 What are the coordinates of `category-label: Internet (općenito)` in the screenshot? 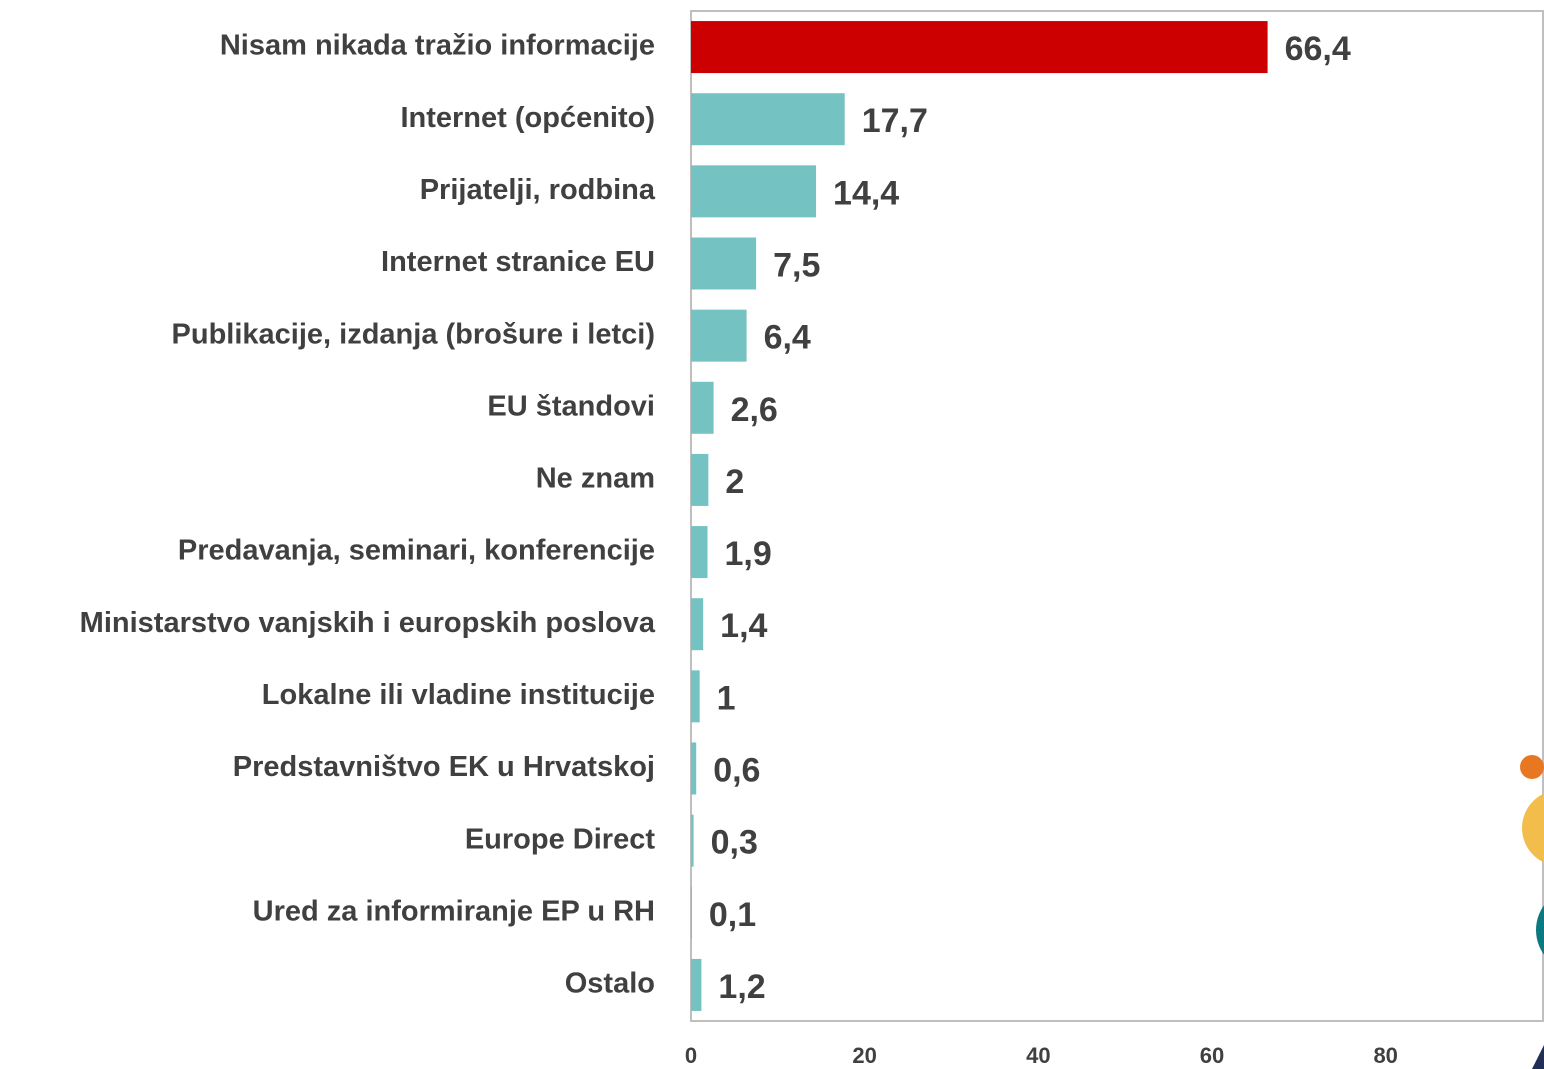 It's located at (527, 118).